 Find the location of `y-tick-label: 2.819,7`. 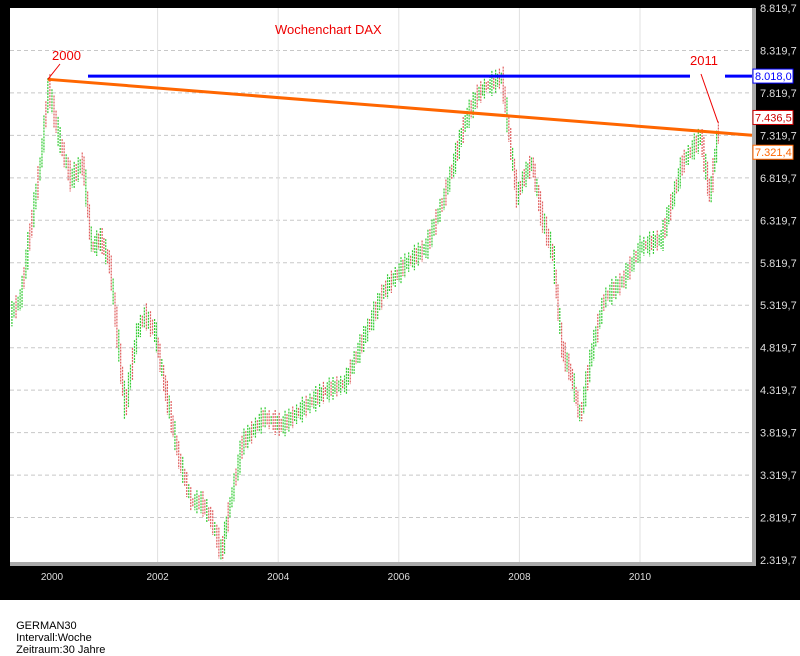

y-tick-label: 2.819,7 is located at coordinates (778, 519).